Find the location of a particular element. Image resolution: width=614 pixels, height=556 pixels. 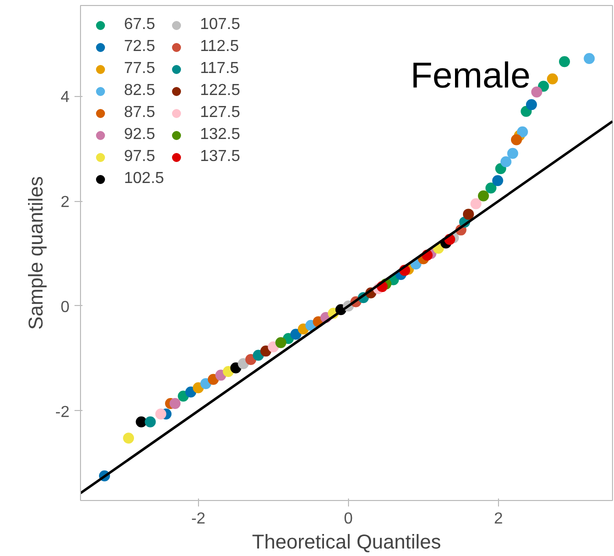

text: Female is located at coordinates (470, 75).